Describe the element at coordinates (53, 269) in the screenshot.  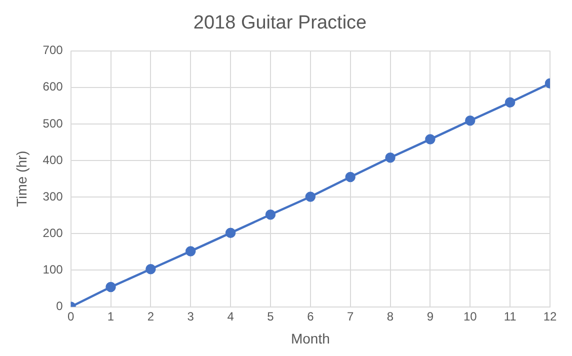
I see `y-tick-label: 100` at that location.